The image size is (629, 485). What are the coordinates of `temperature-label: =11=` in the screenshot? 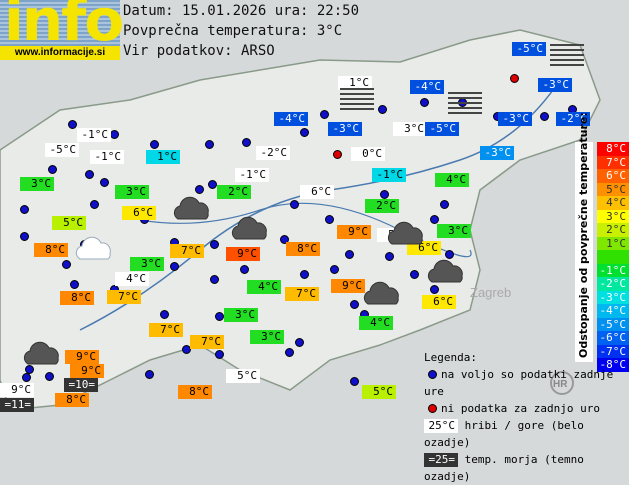 It's located at (17, 405).